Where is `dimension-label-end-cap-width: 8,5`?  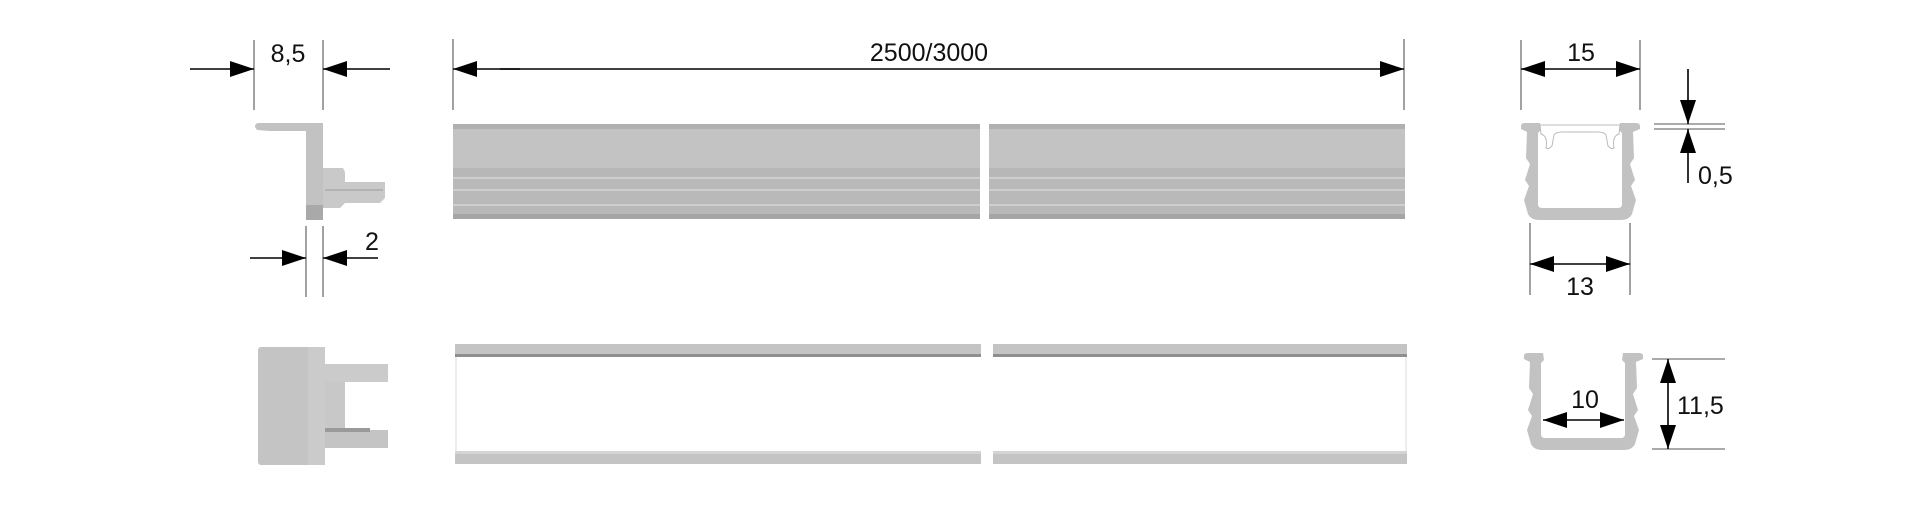 dimension-label-end-cap-width: 8,5 is located at coordinates (288, 54).